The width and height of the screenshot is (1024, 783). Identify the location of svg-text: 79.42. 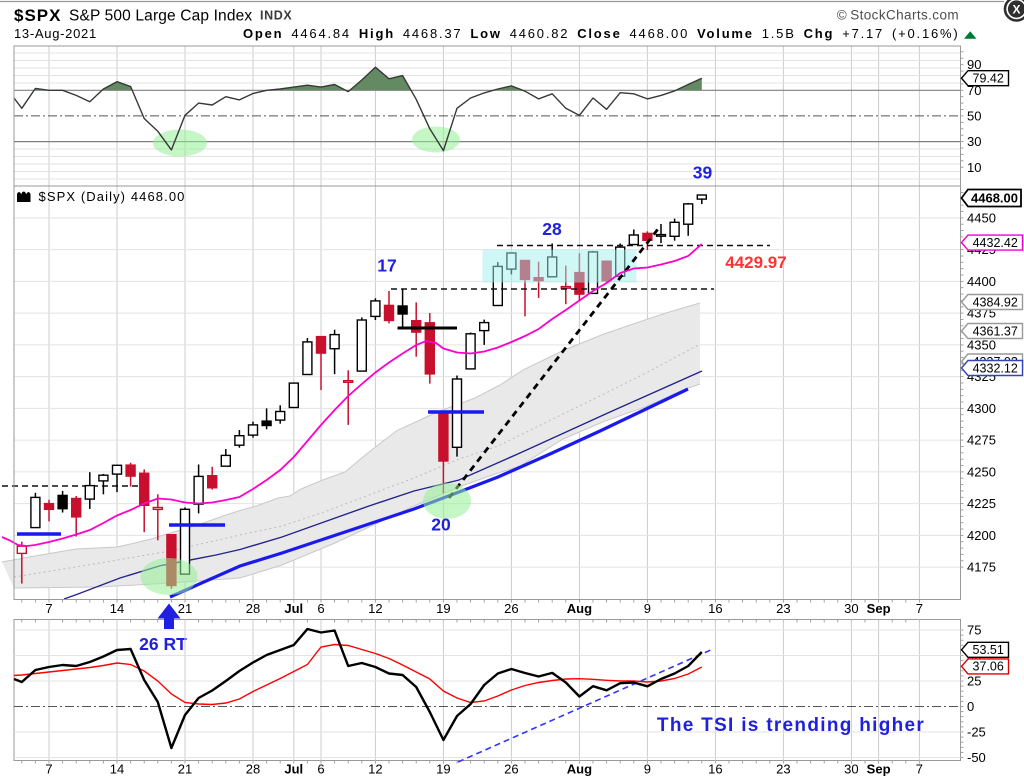
(988, 79).